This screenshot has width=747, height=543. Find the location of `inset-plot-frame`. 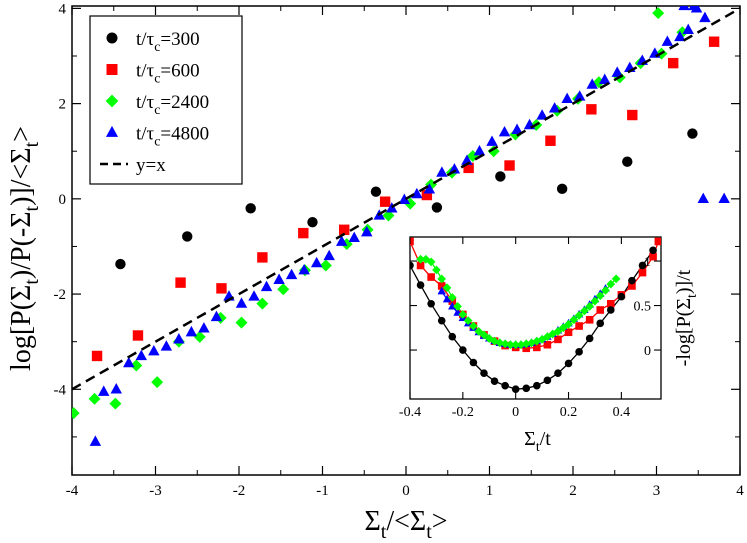

inset-plot-frame is located at coordinates (535, 318).